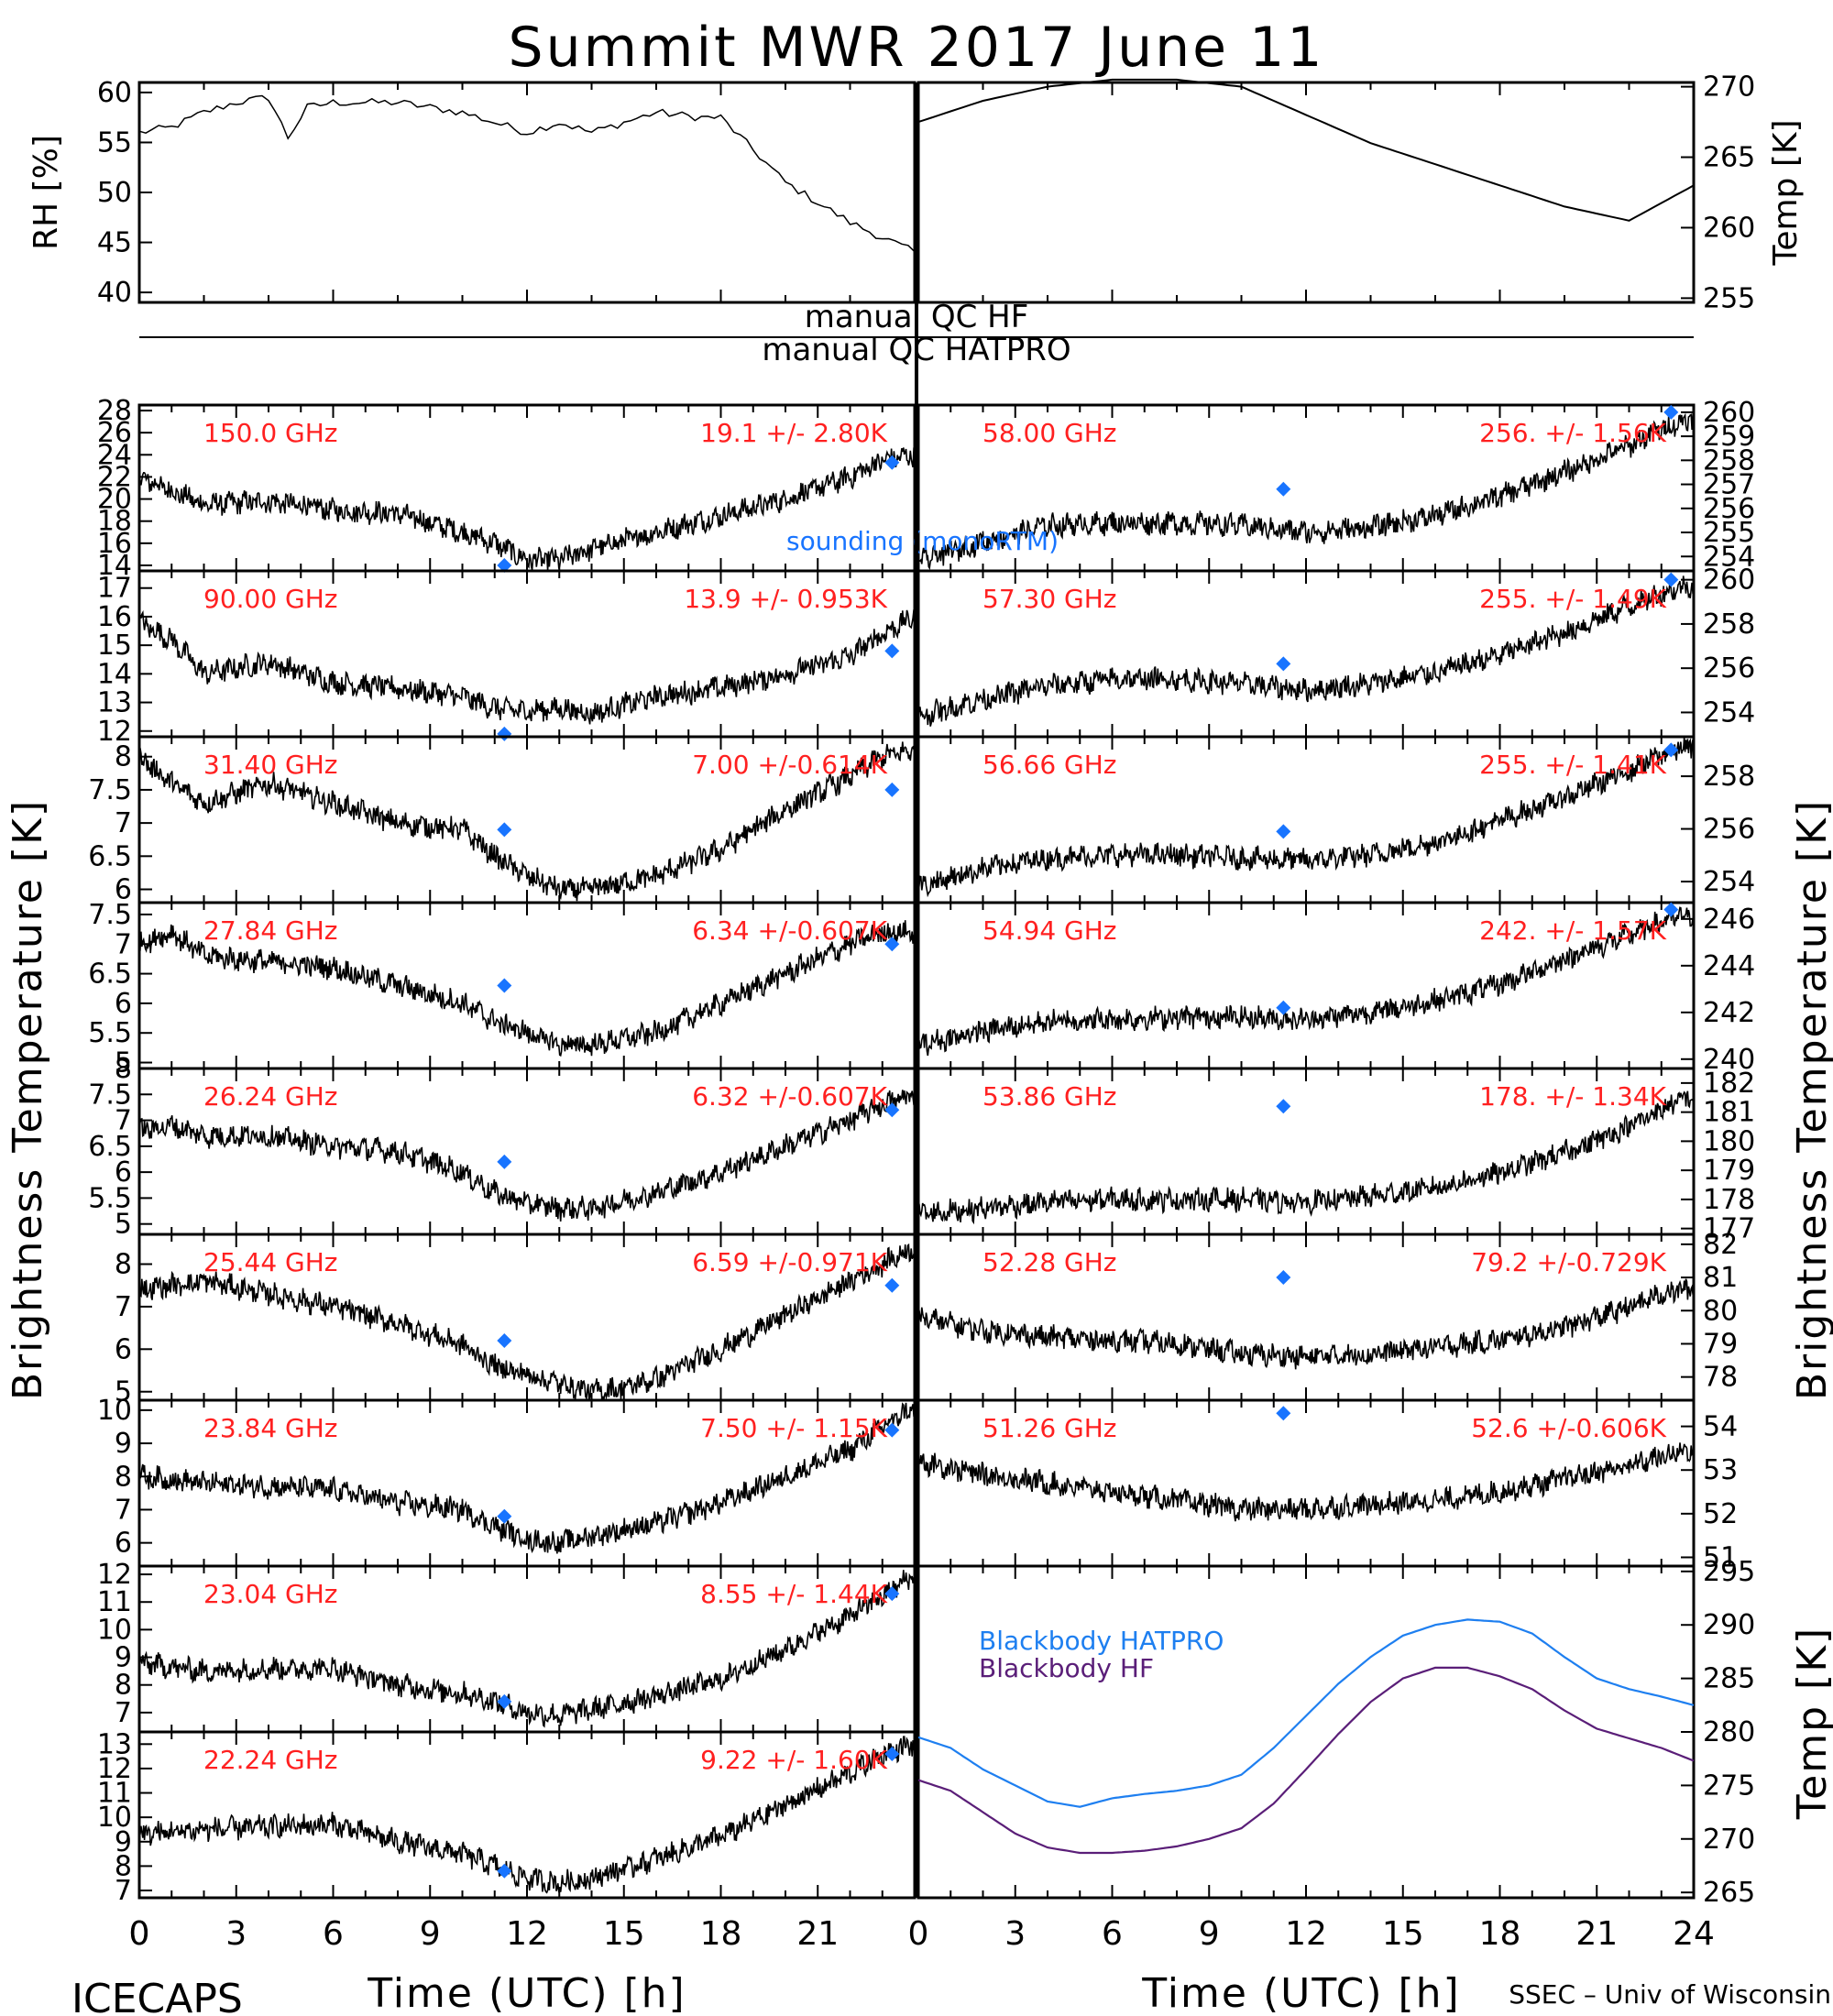  Describe the element at coordinates (789, 765) in the screenshot. I see `stats-label: 7.00 +/-0.614K` at that location.